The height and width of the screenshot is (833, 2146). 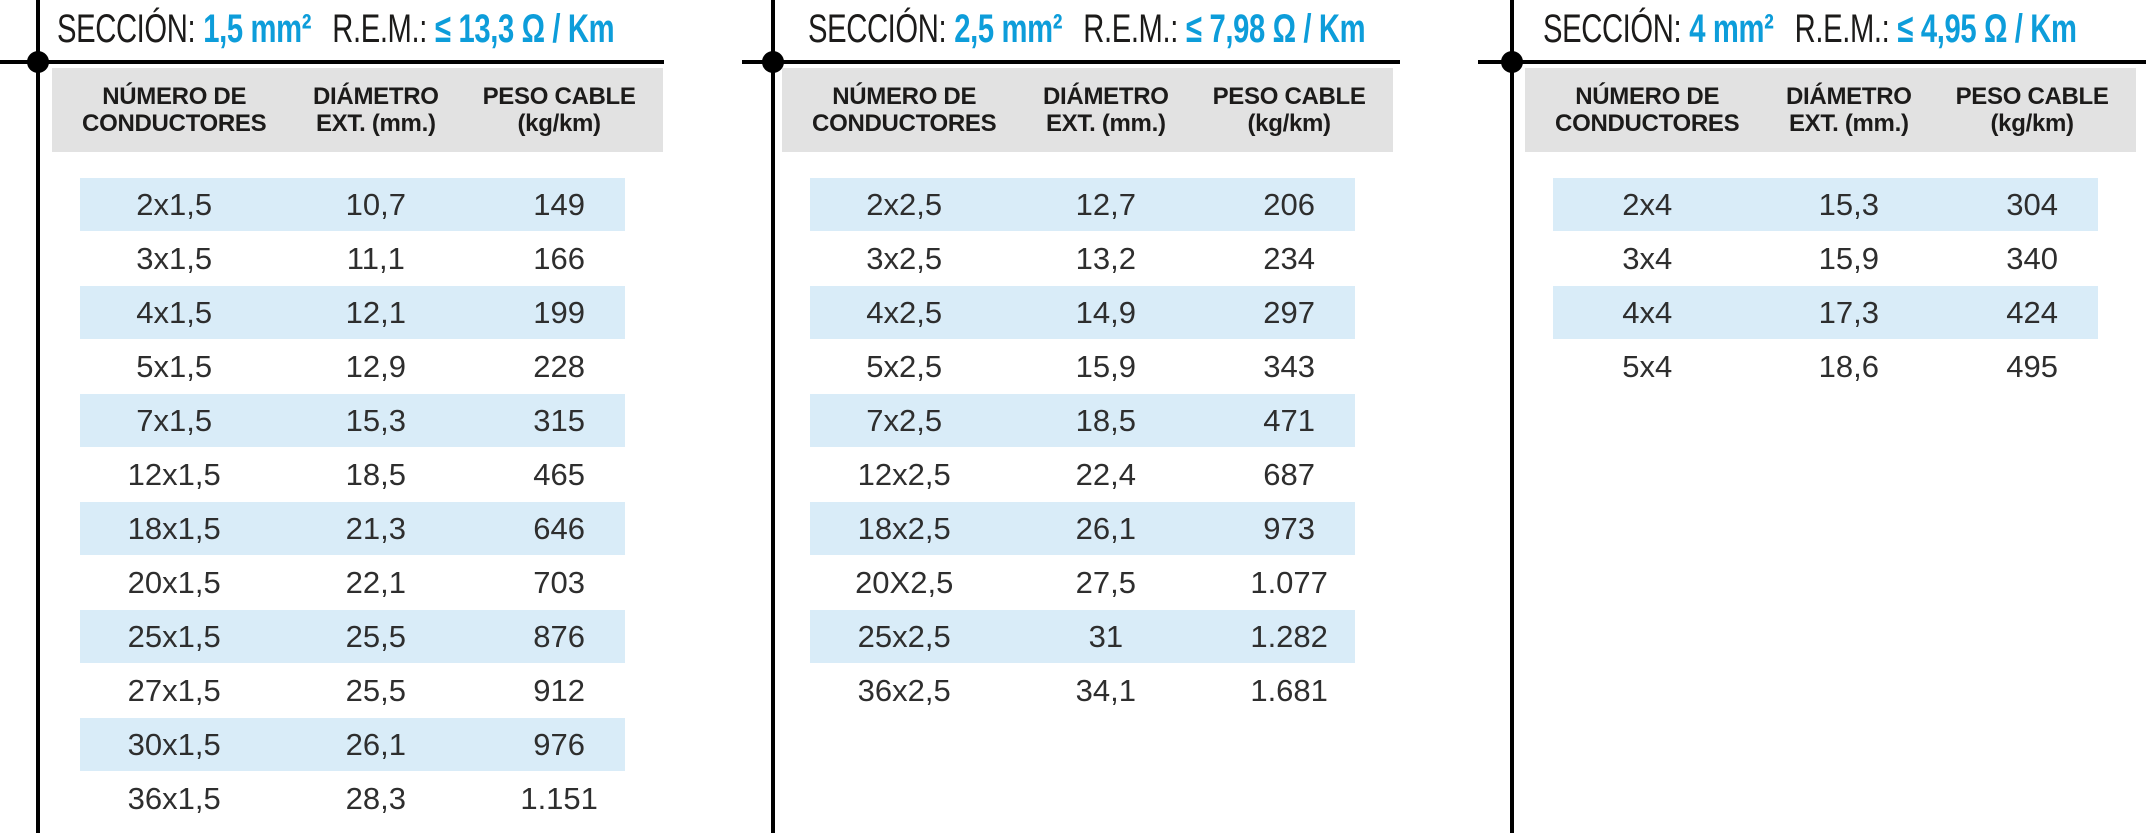 What do you see at coordinates (525, 29) in the screenshot?
I see `rem-value: ≤ 13,3 Ω / Km` at bounding box center [525, 29].